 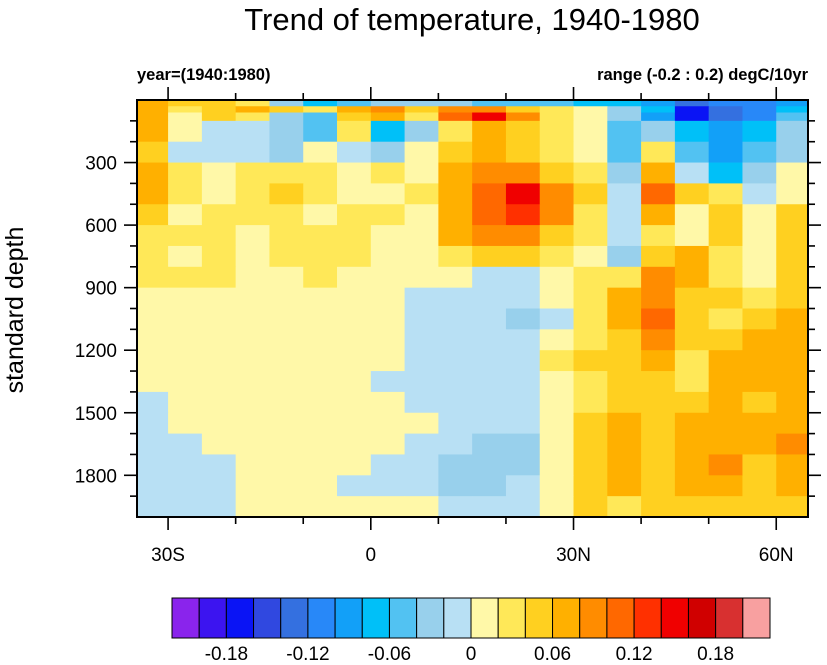 I want to click on colorbar-label: -0.18, so click(x=226, y=654).